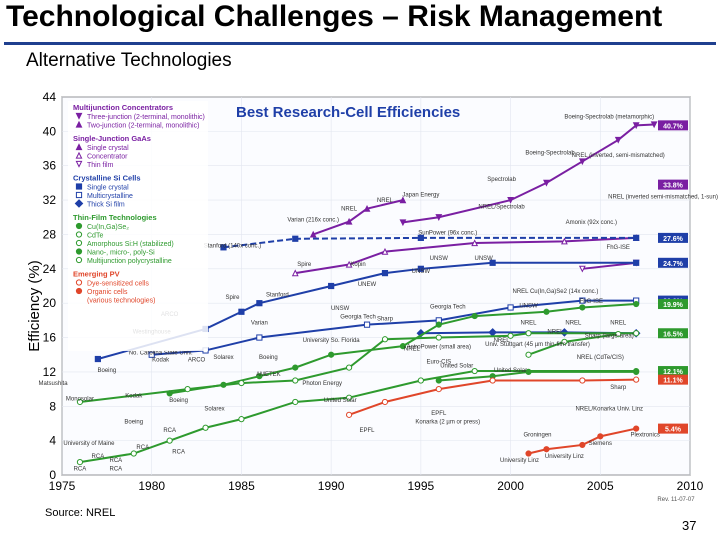 The width and height of the screenshot is (720, 540). What do you see at coordinates (197, 361) in the screenshot?
I see `annotation-label: ARCO` at bounding box center [197, 361].